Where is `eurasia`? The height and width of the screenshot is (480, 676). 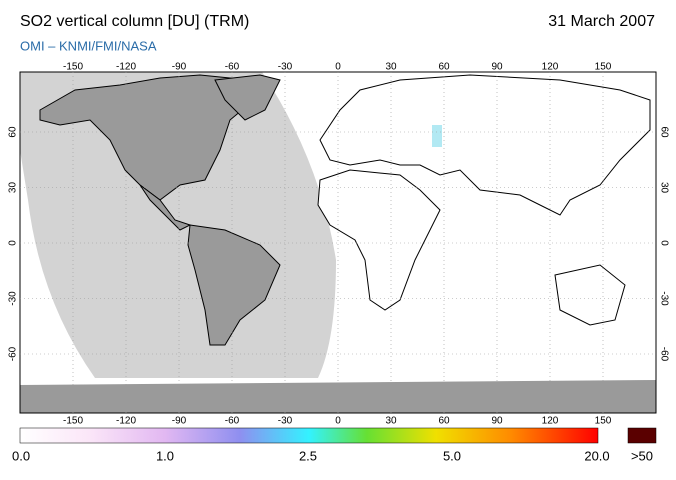
eurasia is located at coordinates (485, 145).